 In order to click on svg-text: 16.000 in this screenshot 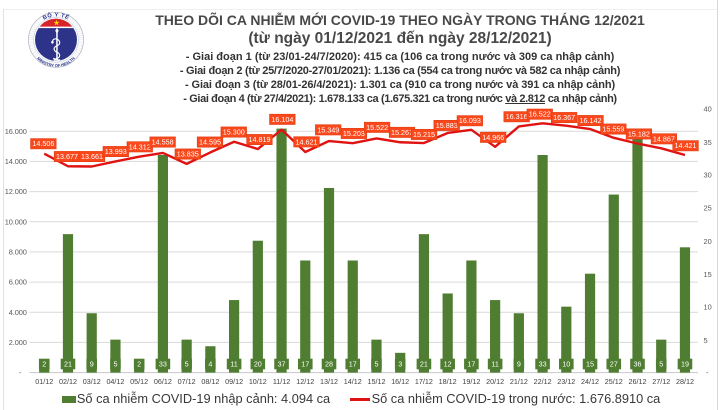, I will do `click(16, 131)`.